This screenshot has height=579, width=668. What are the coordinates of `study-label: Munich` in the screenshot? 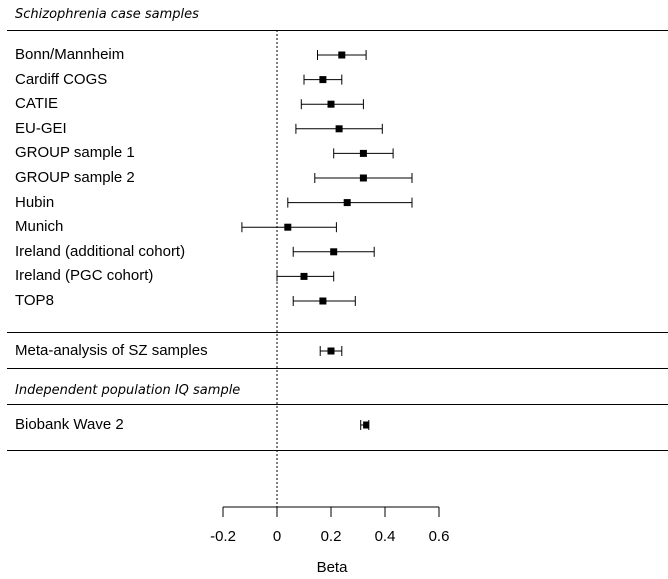 It's located at (39, 227).